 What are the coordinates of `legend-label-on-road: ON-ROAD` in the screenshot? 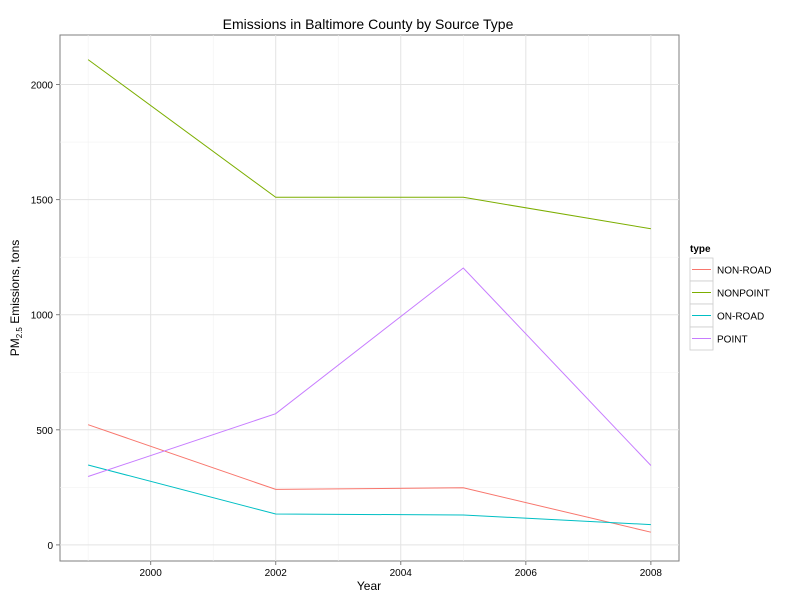 It's located at (740, 317).